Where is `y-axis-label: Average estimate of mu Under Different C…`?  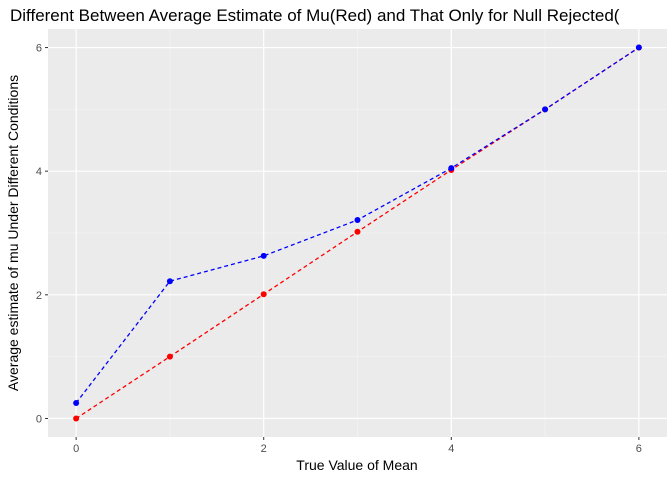
y-axis-label: Average estimate of mu Under Different C… is located at coordinates (13, 233).